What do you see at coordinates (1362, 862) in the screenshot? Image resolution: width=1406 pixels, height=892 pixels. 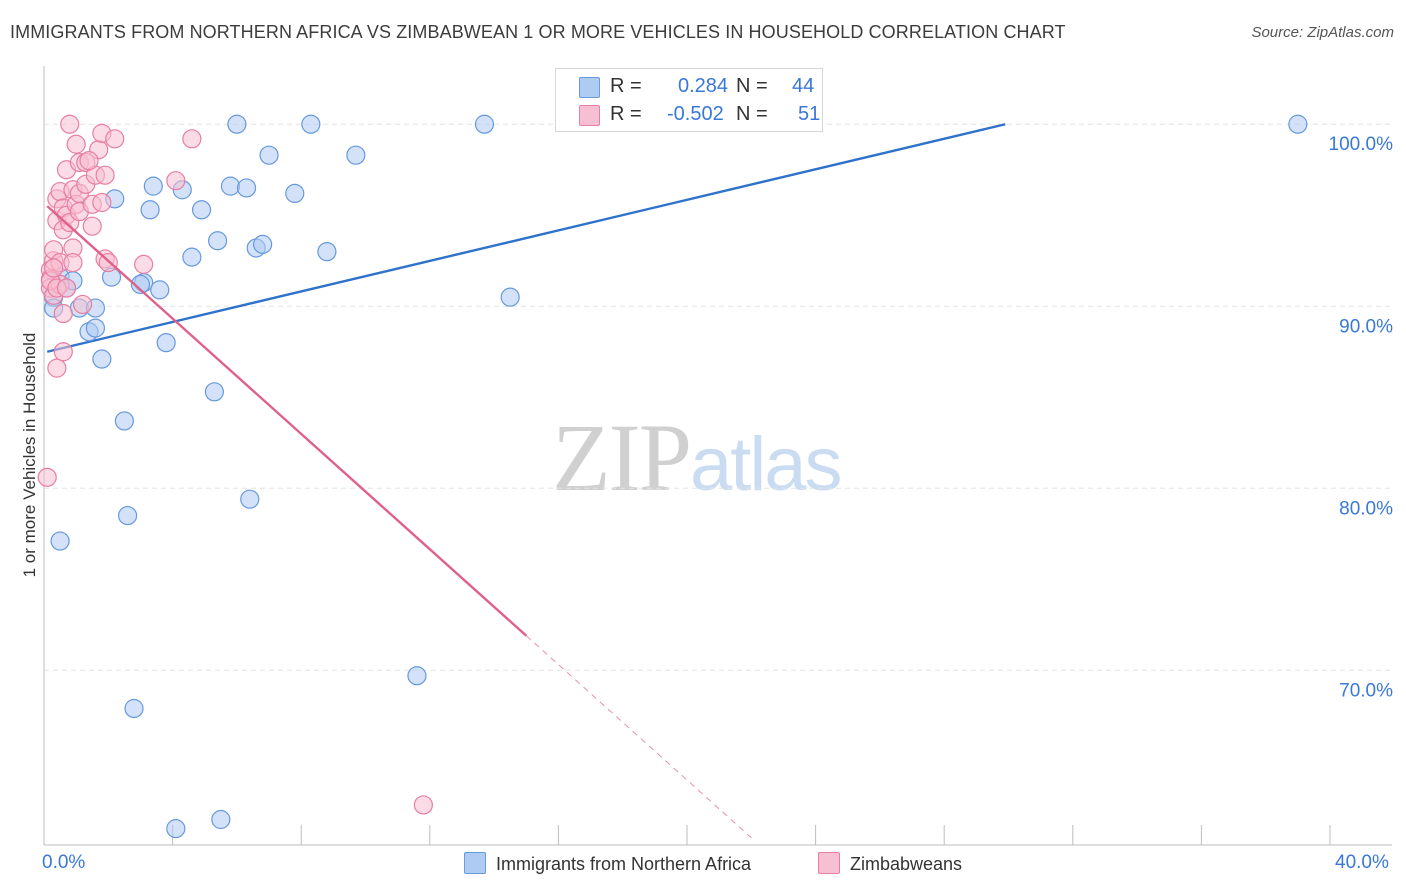 I see `x-tick-label-max: 40.0%` at bounding box center [1362, 862].